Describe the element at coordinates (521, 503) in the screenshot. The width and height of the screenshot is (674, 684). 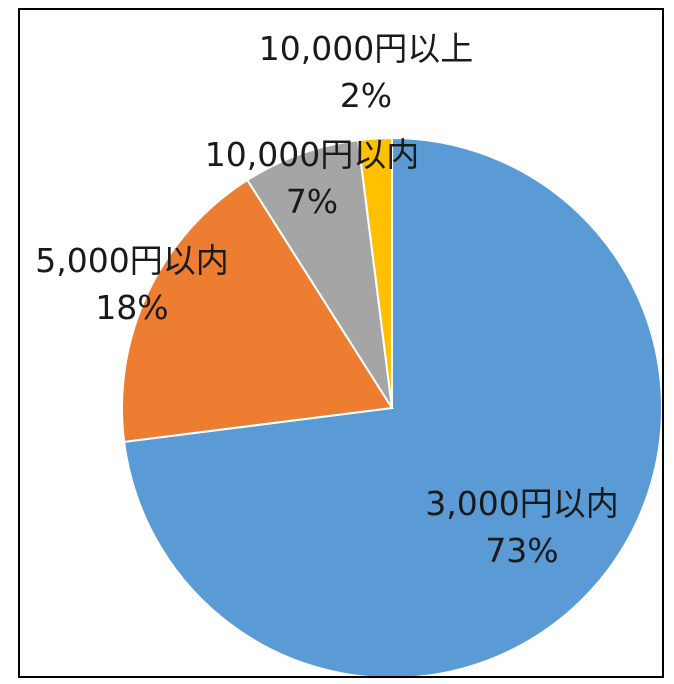
I see `slice-label-3000: 3,000円以内` at that location.